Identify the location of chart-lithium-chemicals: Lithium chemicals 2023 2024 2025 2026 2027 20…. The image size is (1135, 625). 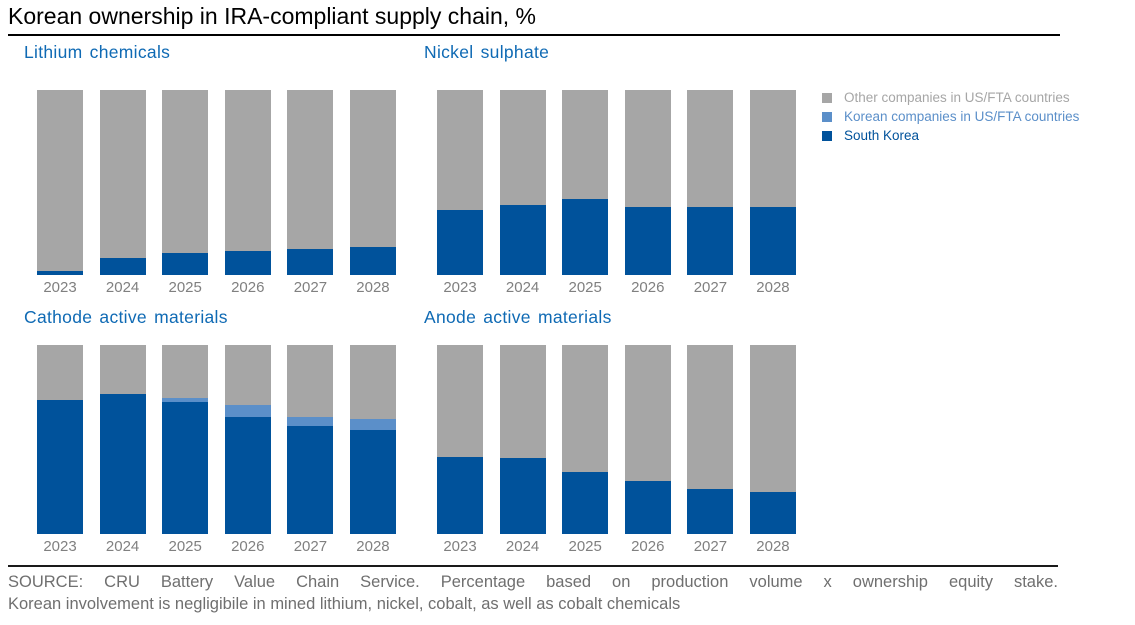
(210, 169).